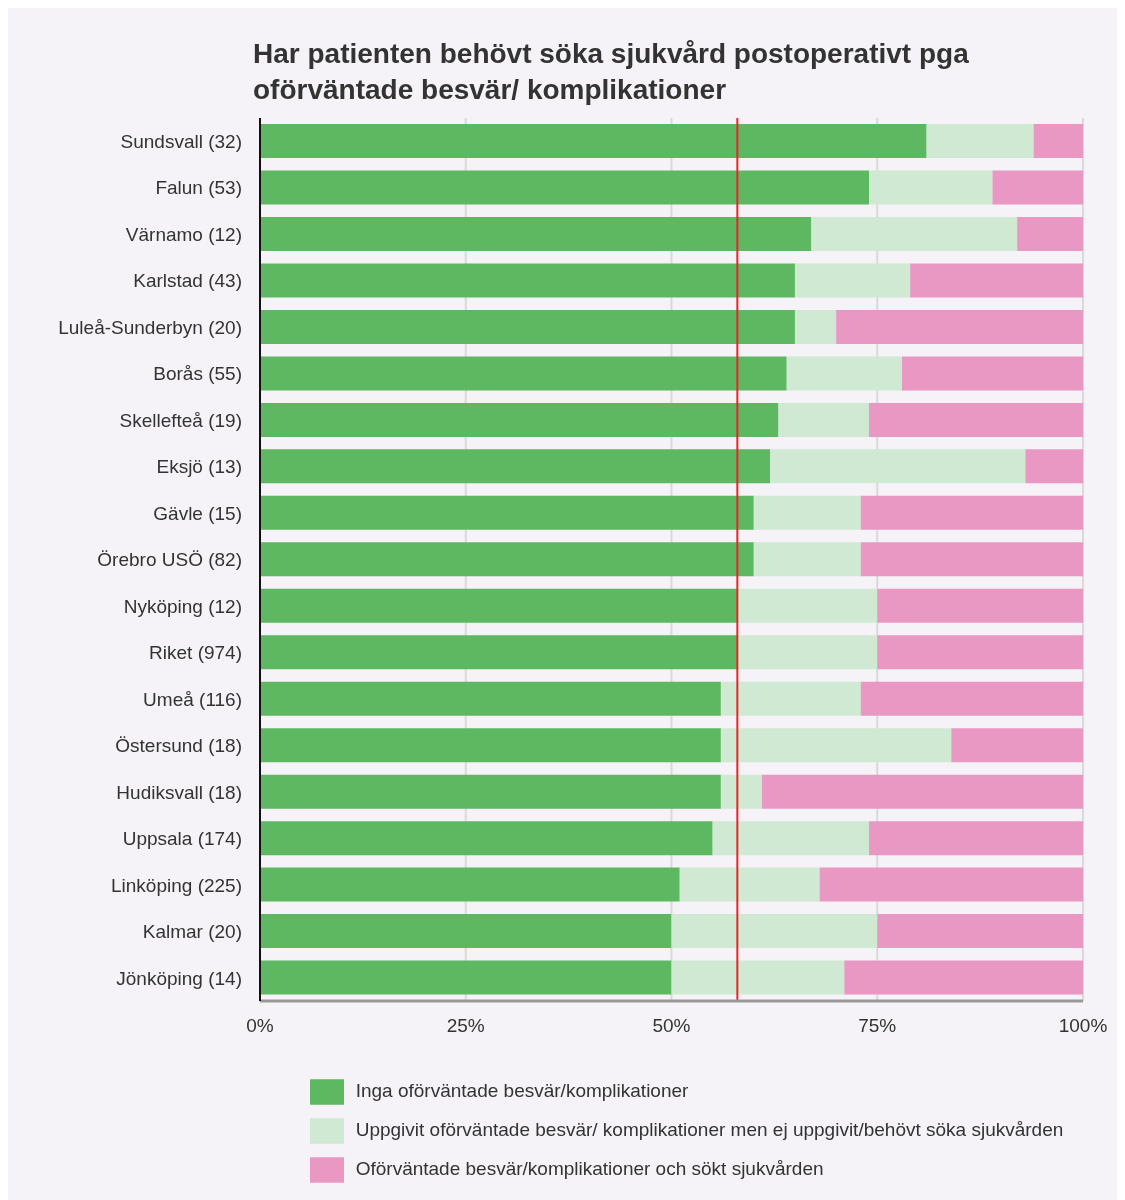  What do you see at coordinates (197, 513) in the screenshot?
I see `y-tick-label: Gävle (15)` at bounding box center [197, 513].